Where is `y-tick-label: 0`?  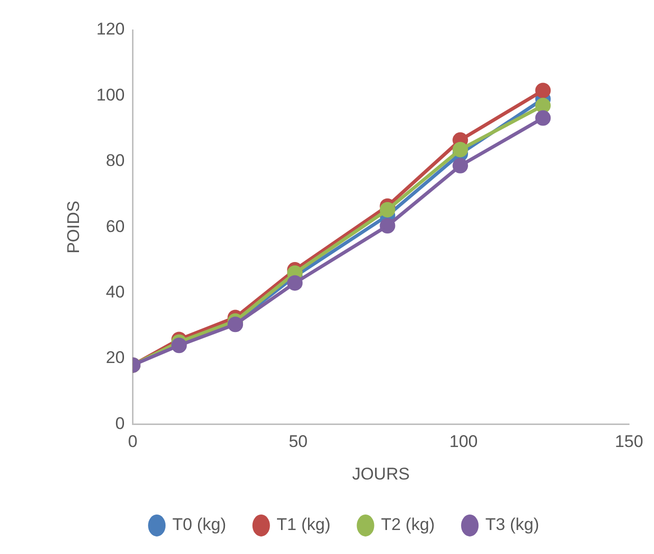 y-tick-label: 0 is located at coordinates (120, 423).